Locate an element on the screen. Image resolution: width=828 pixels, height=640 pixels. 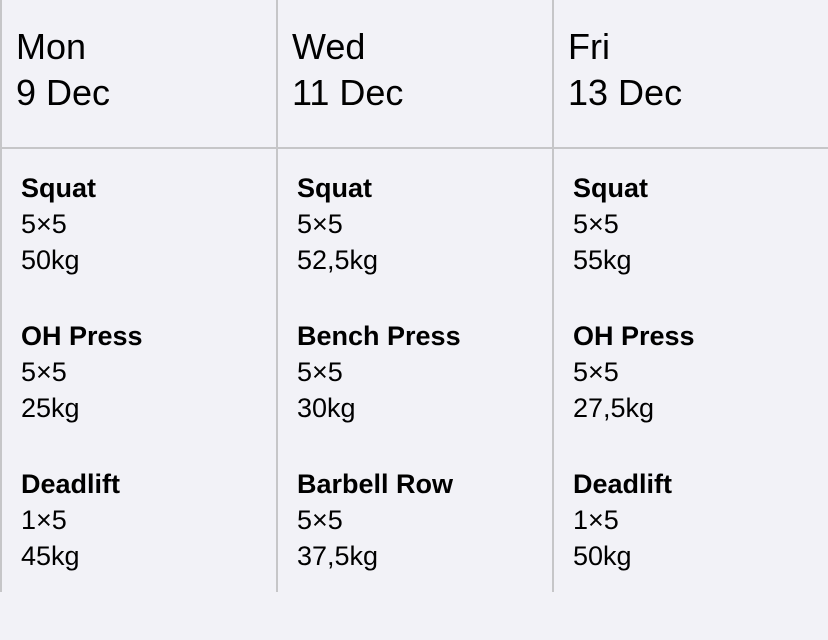
exercise-name: Barbell Row is located at coordinates (375, 484).